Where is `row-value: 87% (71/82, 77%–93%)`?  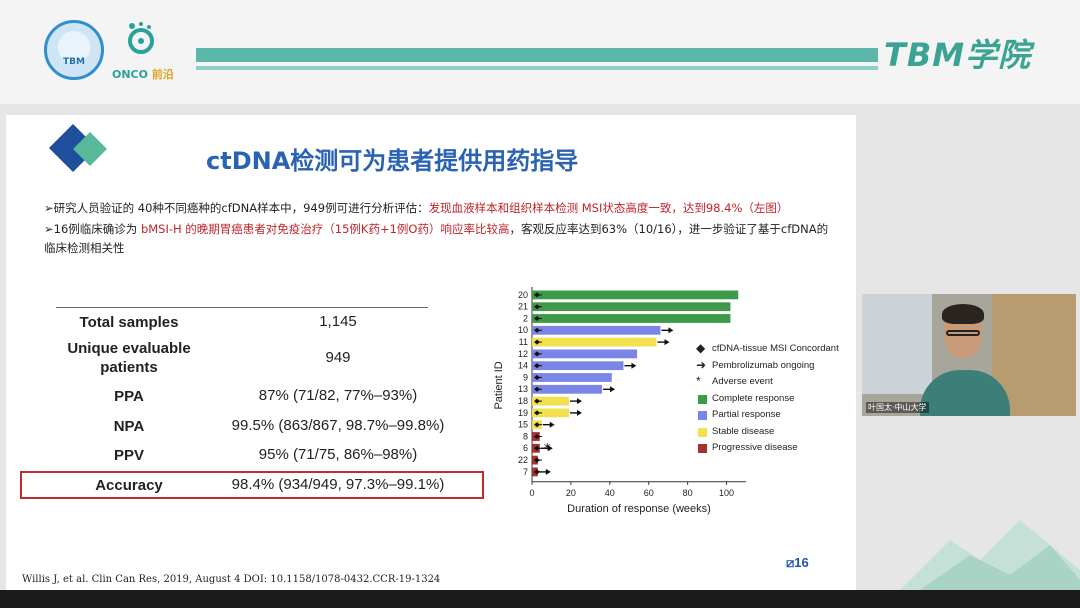 row-value: 87% (71/82, 77%–93%) is located at coordinates (338, 395).